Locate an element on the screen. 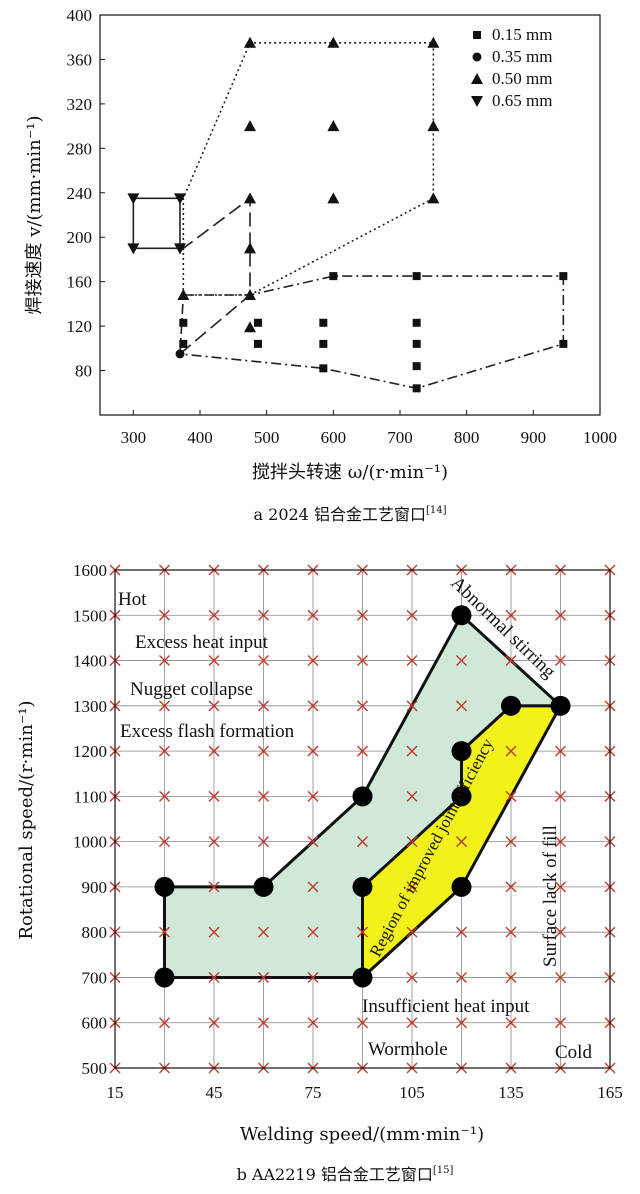 This screenshot has width=640, height=1194. y-tick-label: 160 is located at coordinates (80, 282).